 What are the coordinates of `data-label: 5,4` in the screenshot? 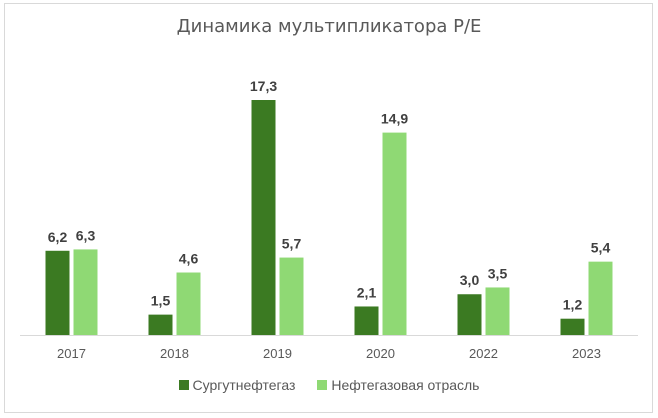 It's located at (601, 248).